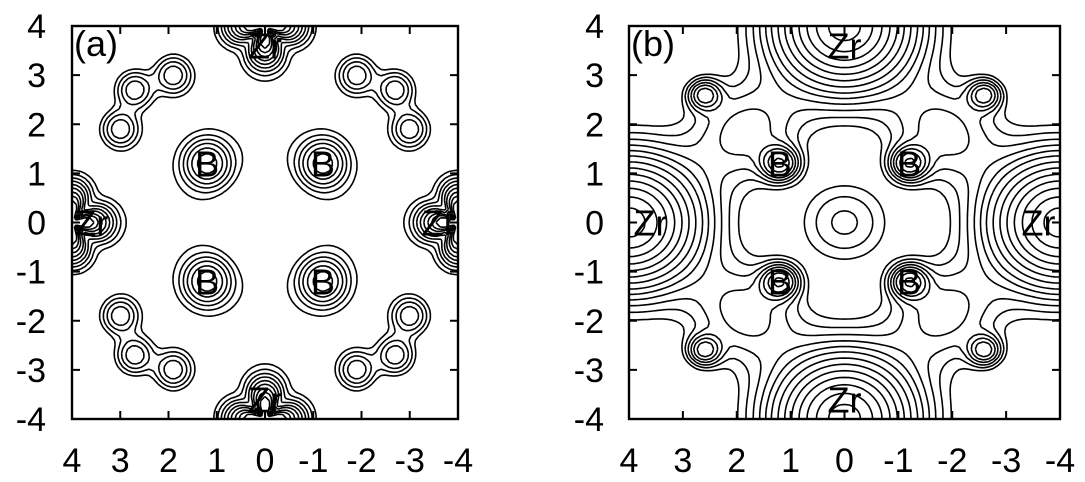  I want to click on panel-label: (a), so click(96, 43).